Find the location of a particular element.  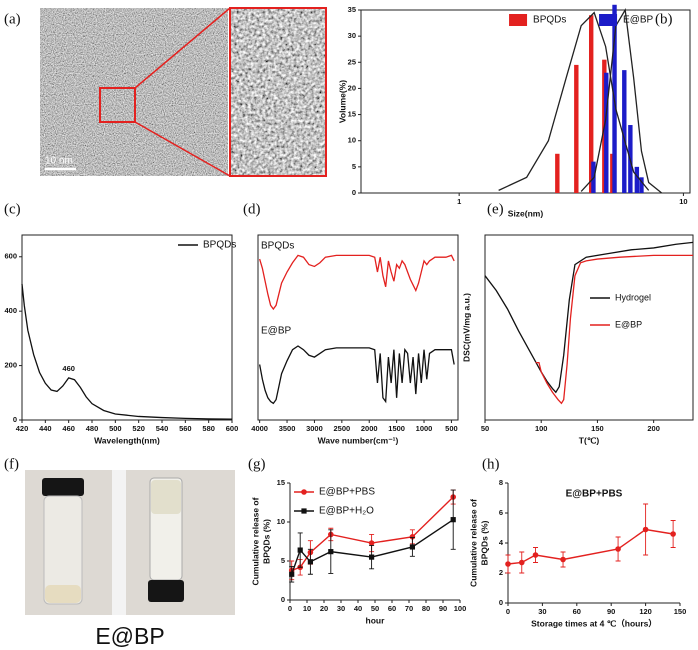

panel-label: (h) is located at coordinates (491, 464).